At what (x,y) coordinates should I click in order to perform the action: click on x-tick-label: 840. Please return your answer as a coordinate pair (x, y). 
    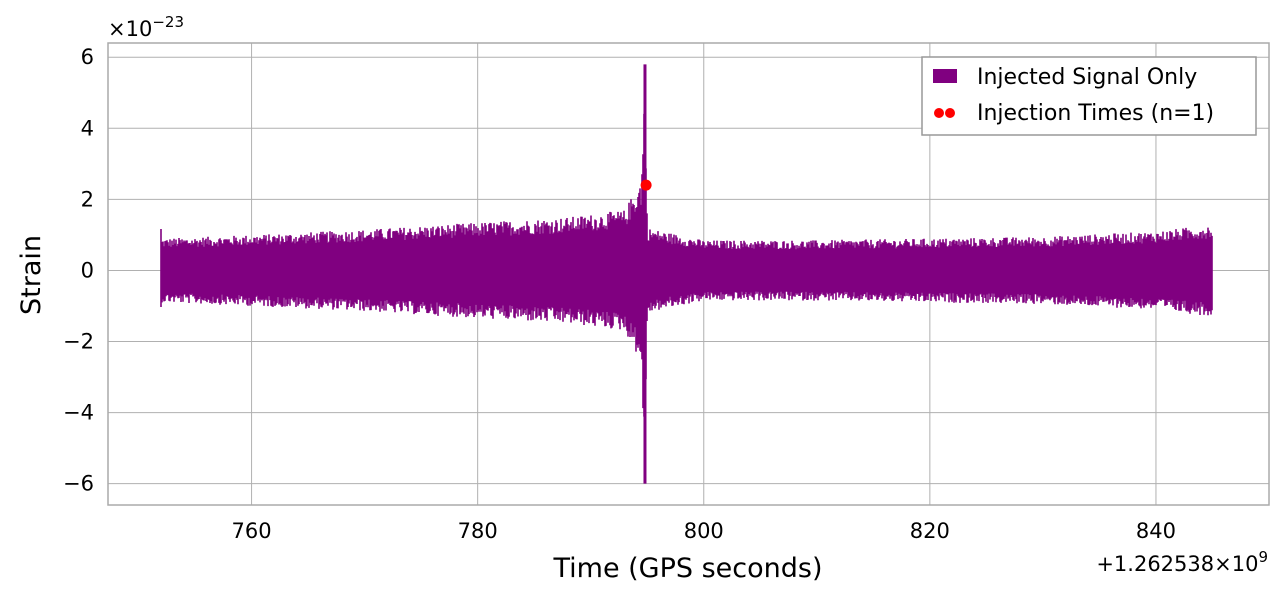
    Looking at the image, I should click on (1156, 531).